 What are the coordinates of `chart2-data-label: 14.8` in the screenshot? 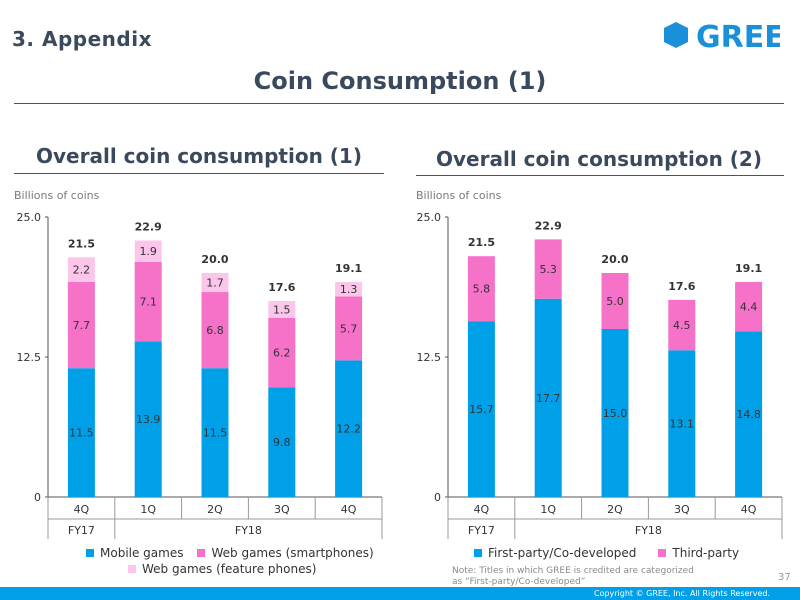 It's located at (748, 414).